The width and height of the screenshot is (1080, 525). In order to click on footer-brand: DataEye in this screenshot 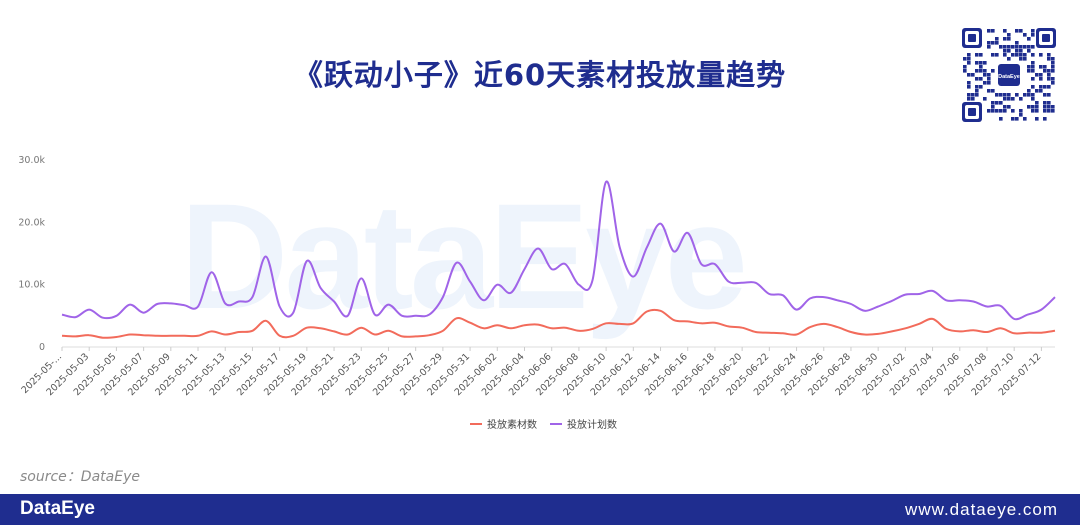, I will do `click(57, 508)`.